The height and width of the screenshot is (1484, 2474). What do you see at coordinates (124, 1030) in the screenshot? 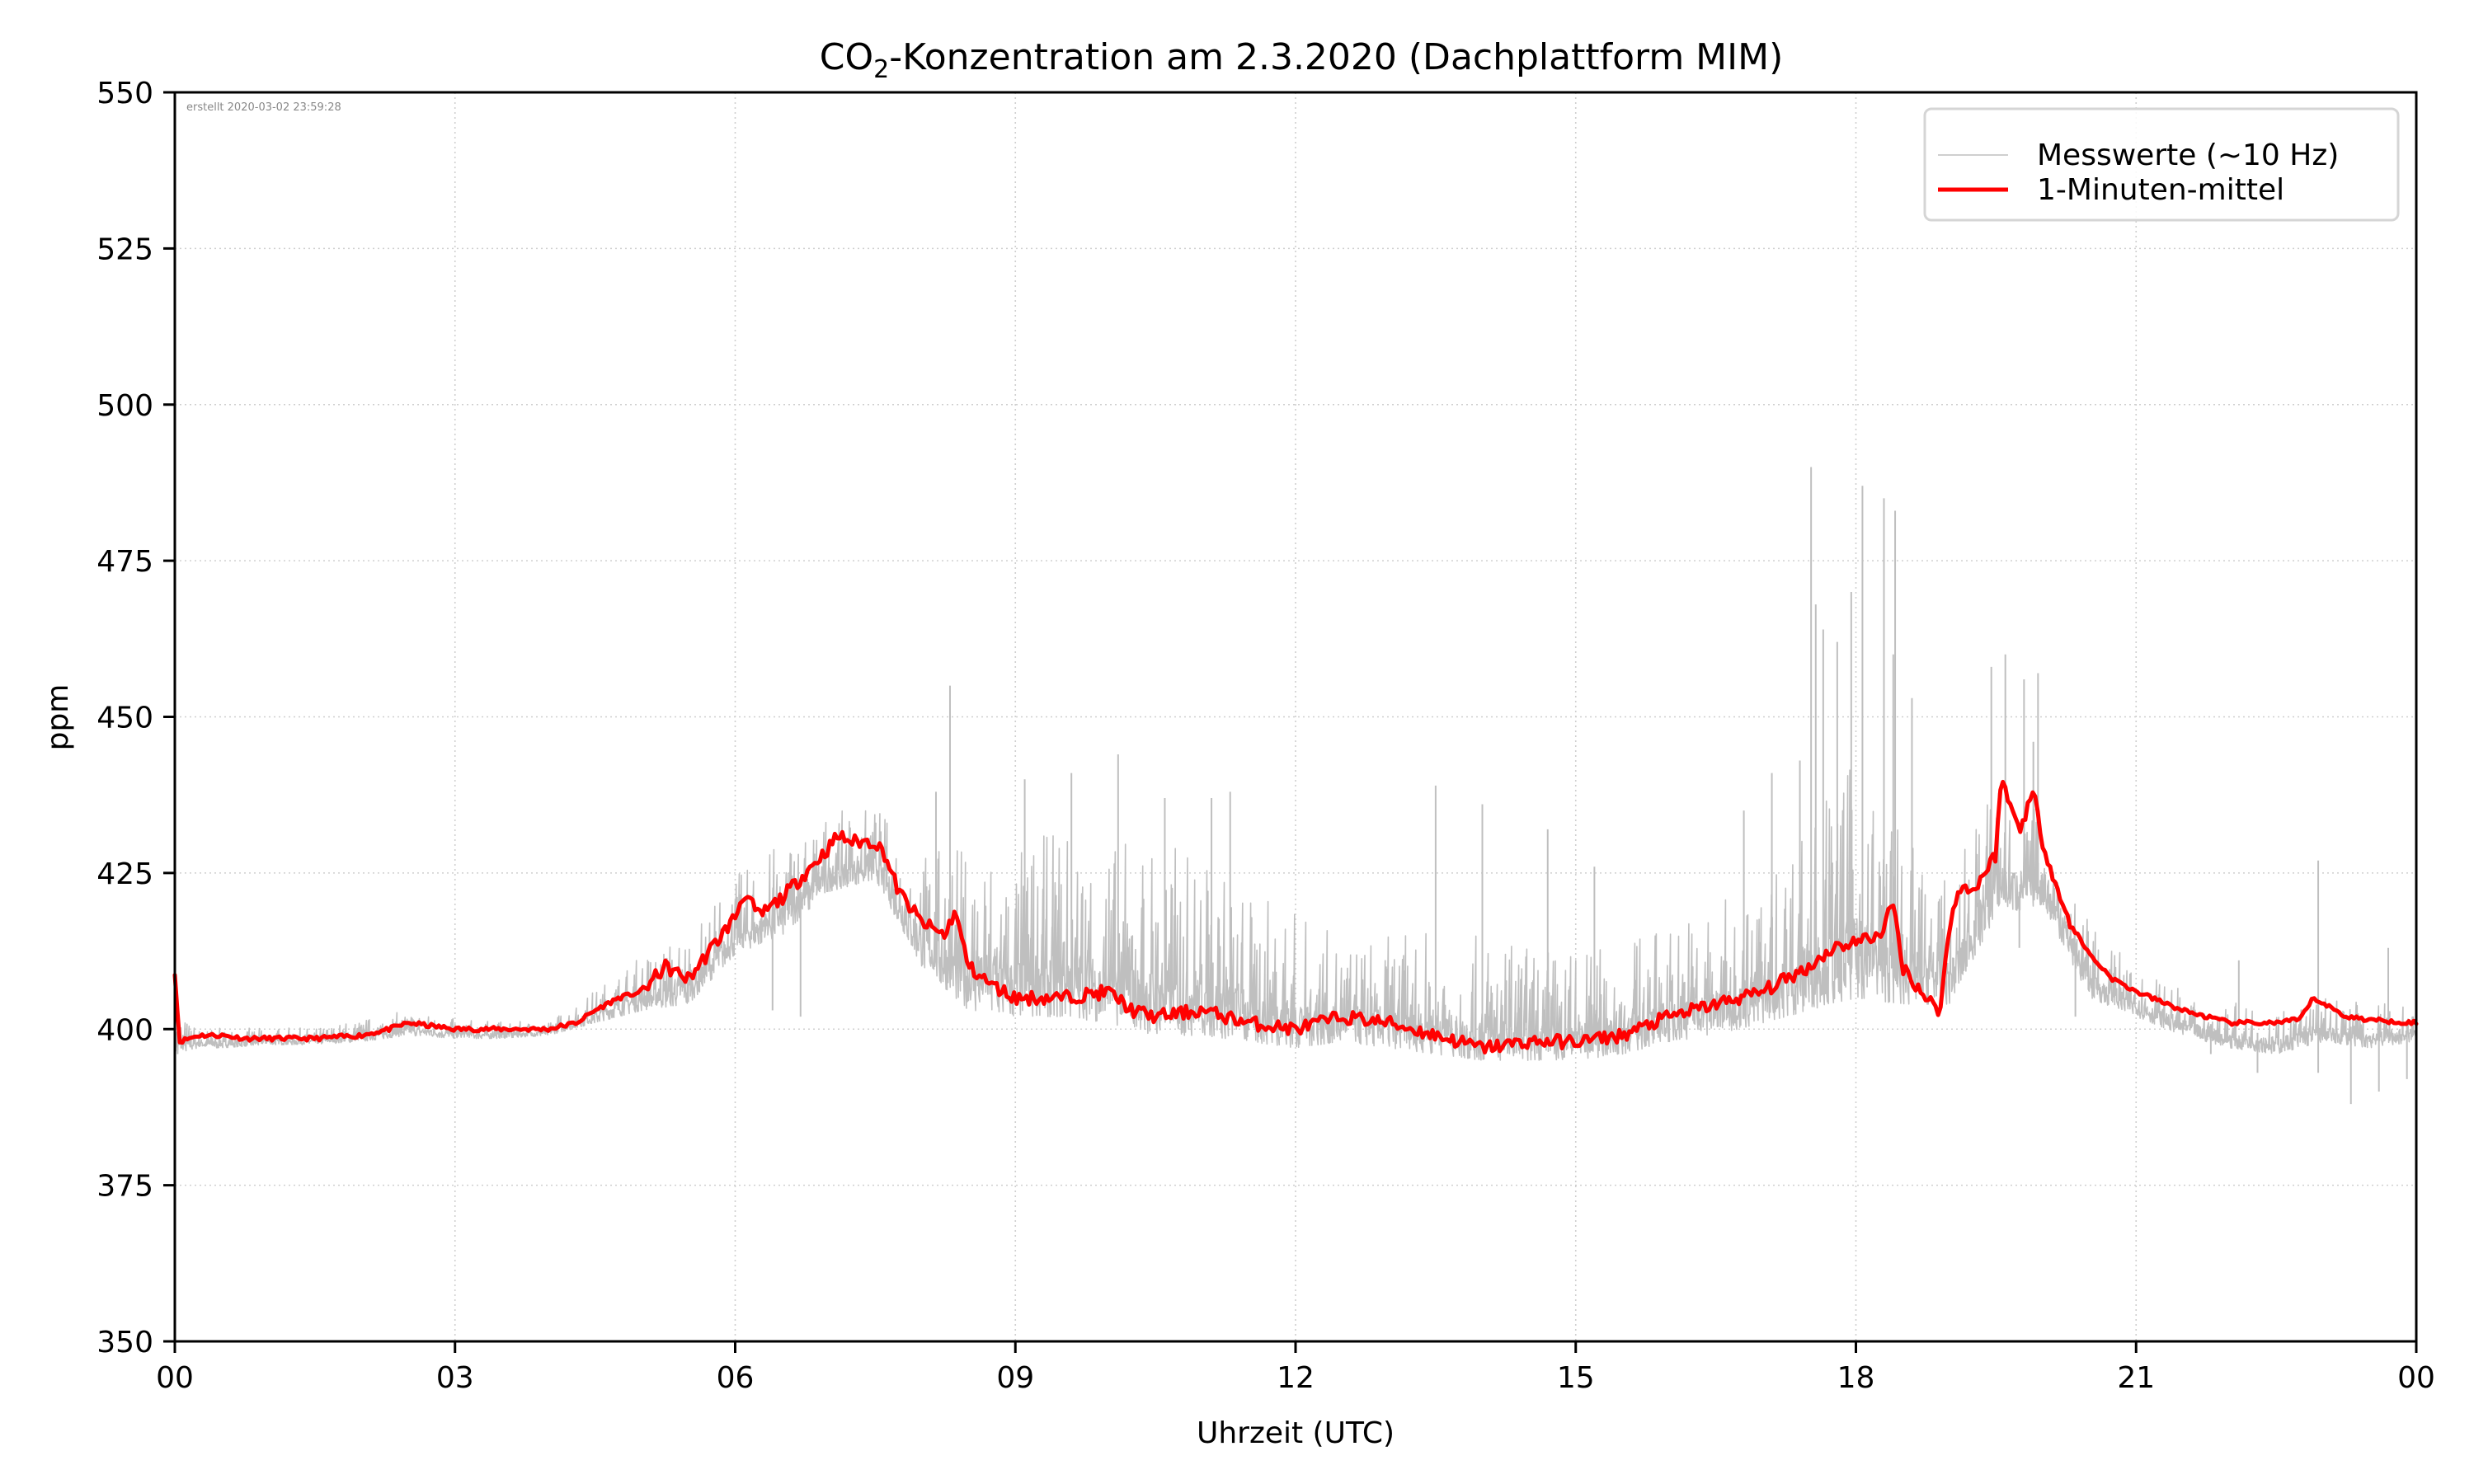
I see `y-tick-label: 400` at bounding box center [124, 1030].